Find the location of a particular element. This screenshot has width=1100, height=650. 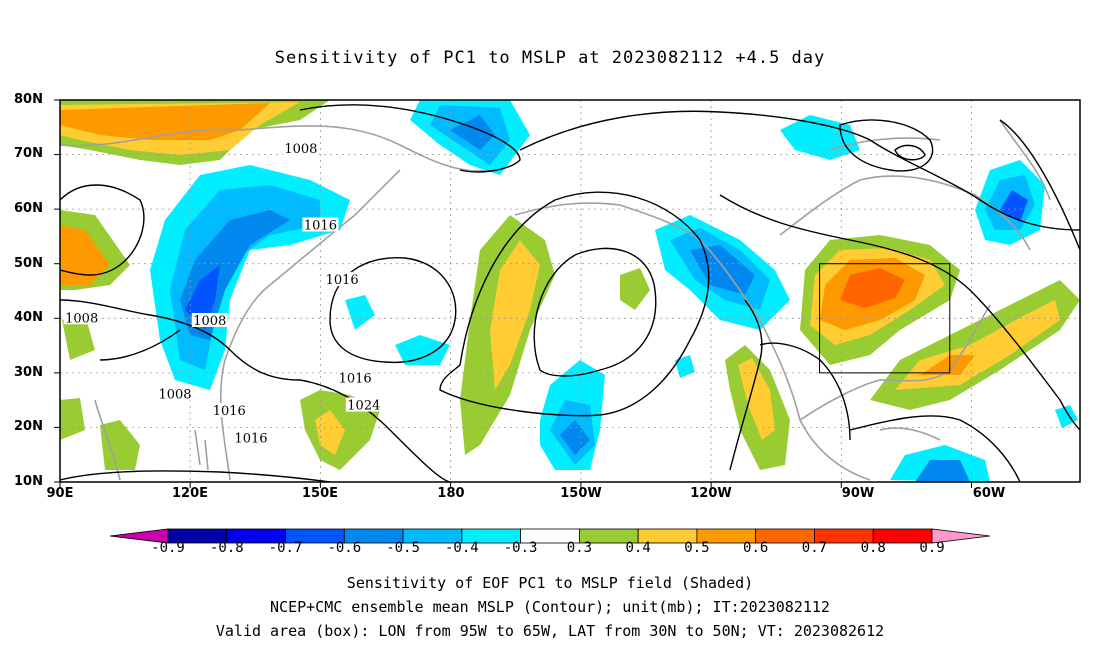

contour-west-pacific is located at coordinates (140, 345).